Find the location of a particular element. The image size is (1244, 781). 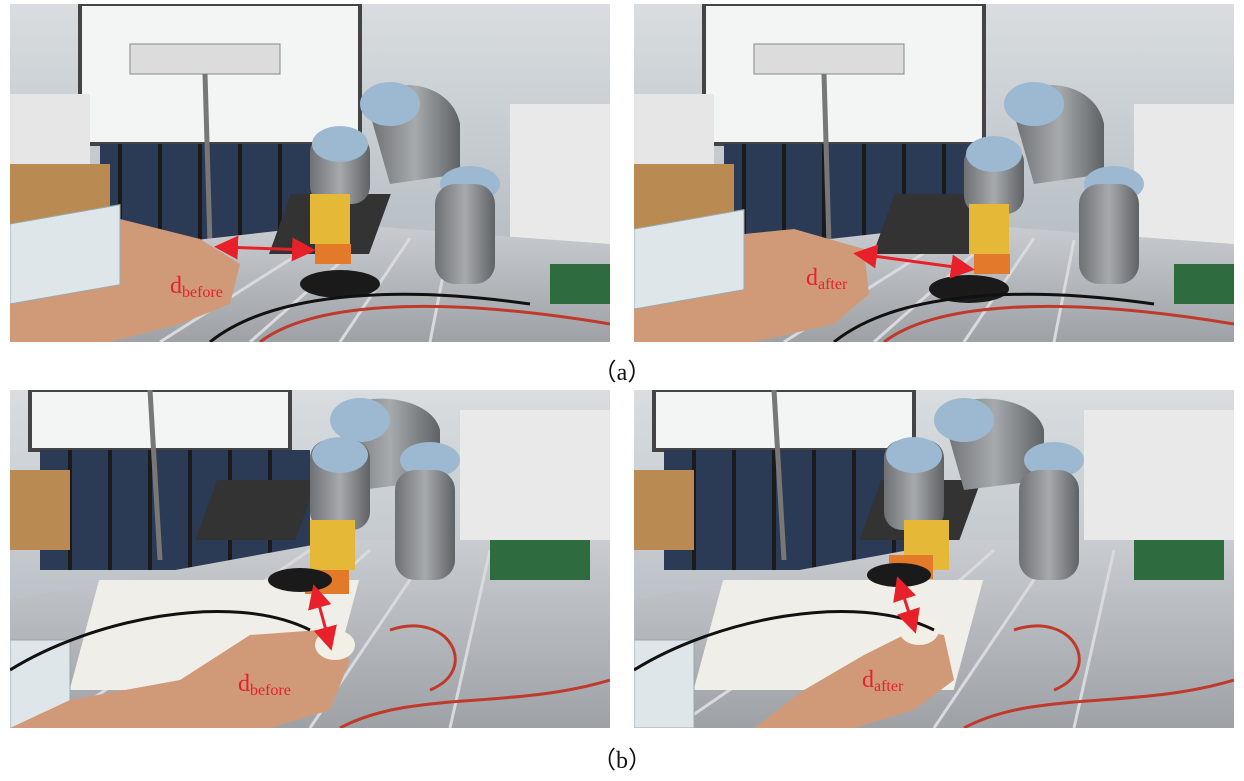

distance-arrow-b-after is located at coordinates (906, 605).